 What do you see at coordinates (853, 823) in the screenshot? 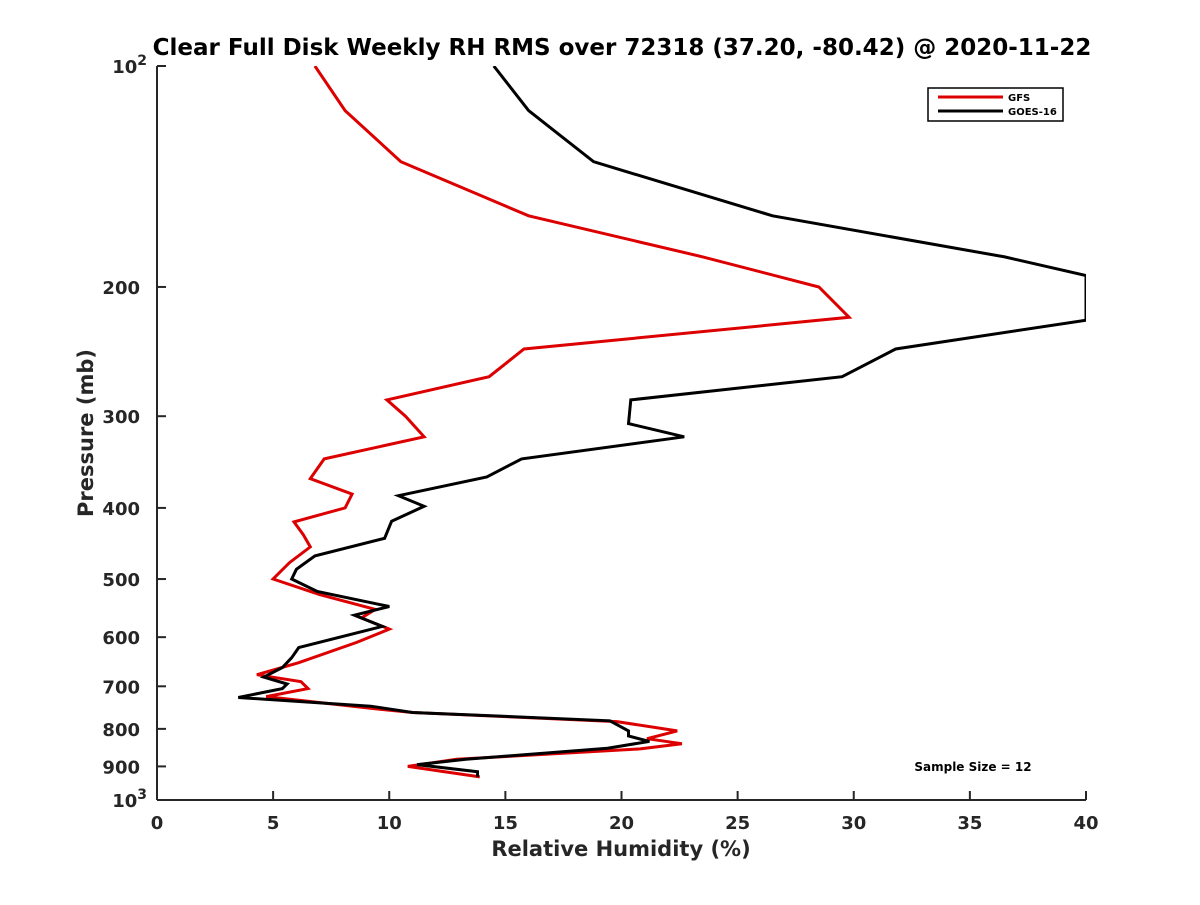
I see `x-tick-label: 30` at bounding box center [853, 823].